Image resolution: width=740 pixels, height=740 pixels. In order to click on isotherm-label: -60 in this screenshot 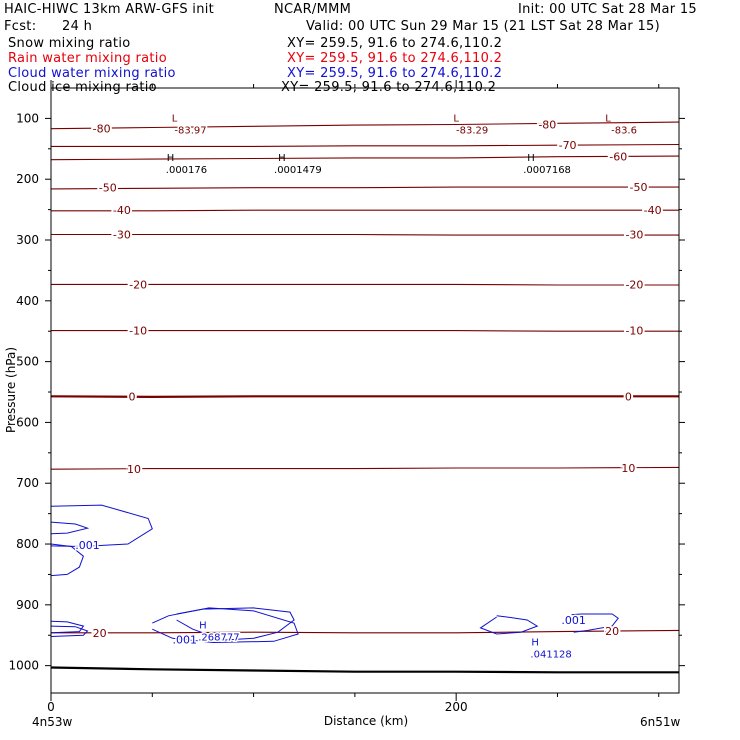, I will do `click(618, 157)`.